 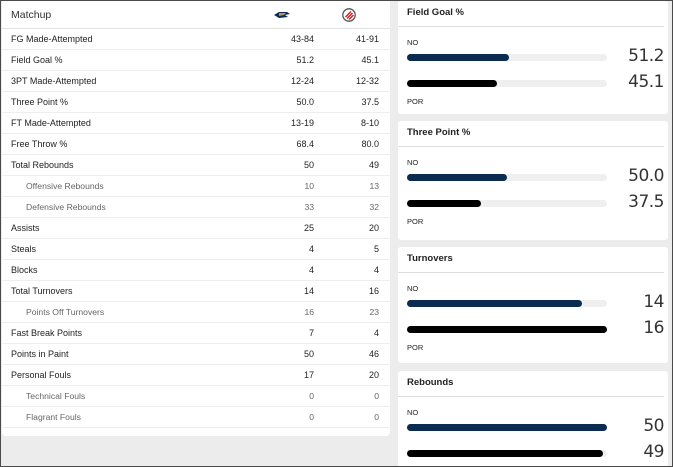 I want to click on away-stat-value: 32, so click(x=374, y=207).